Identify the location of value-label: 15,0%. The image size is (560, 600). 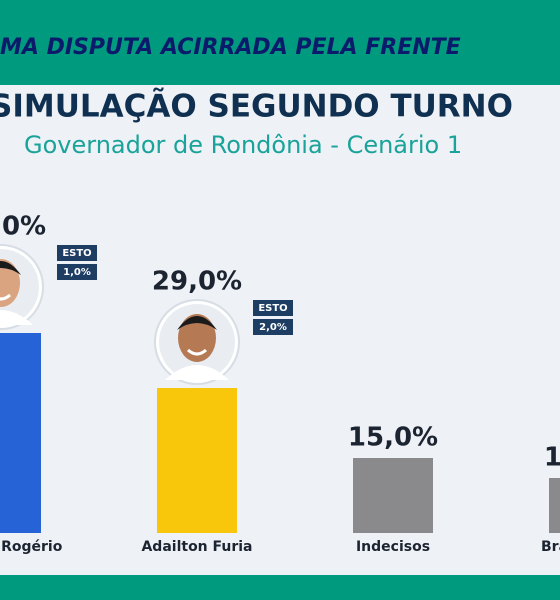
(393, 438).